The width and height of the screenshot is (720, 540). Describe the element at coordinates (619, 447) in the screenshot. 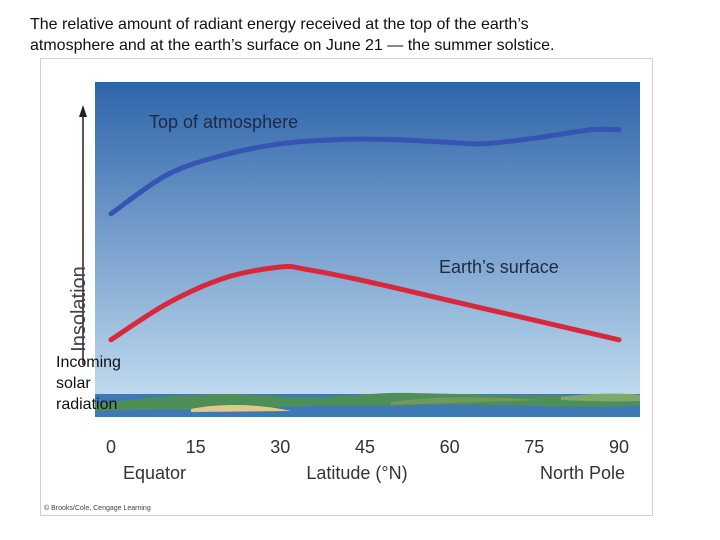

I see `x-tick-label-90: 90` at that location.